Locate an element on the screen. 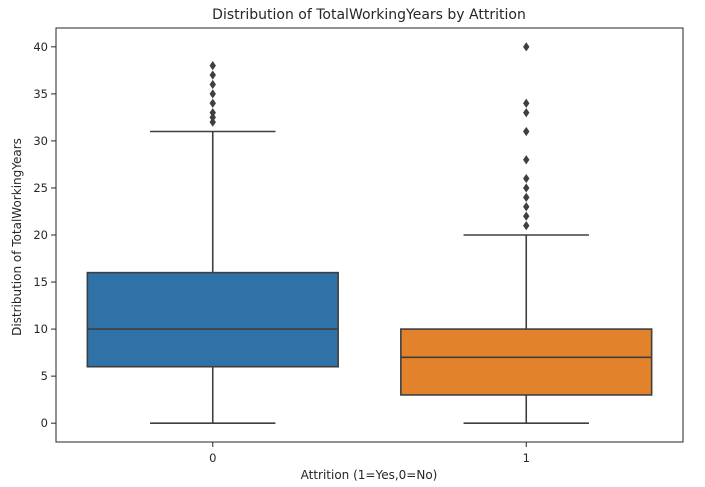  y-axis: 0 5 10 15 20 25 30 35 40 is located at coordinates (44, 235).